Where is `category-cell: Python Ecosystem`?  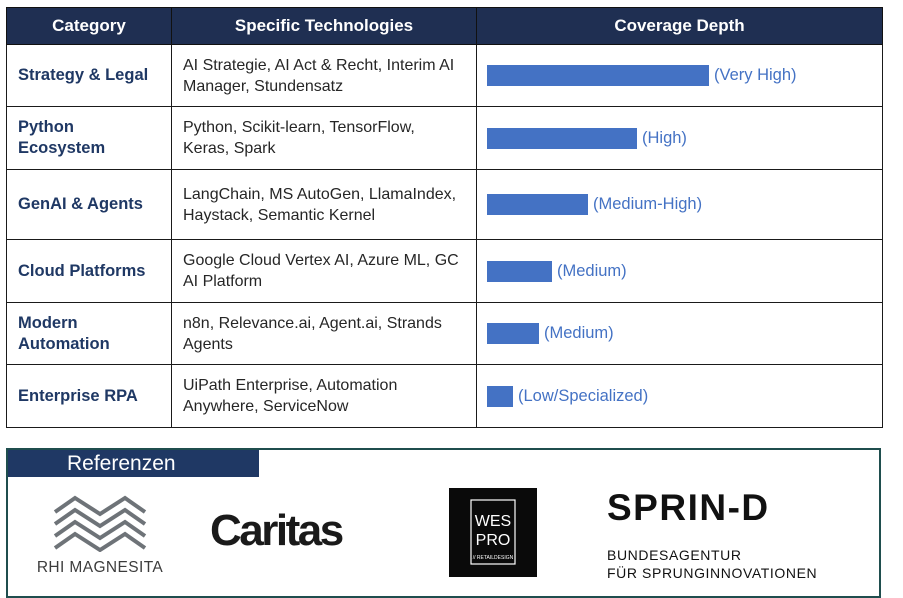
category-cell: Python Ecosystem is located at coordinates (89, 138).